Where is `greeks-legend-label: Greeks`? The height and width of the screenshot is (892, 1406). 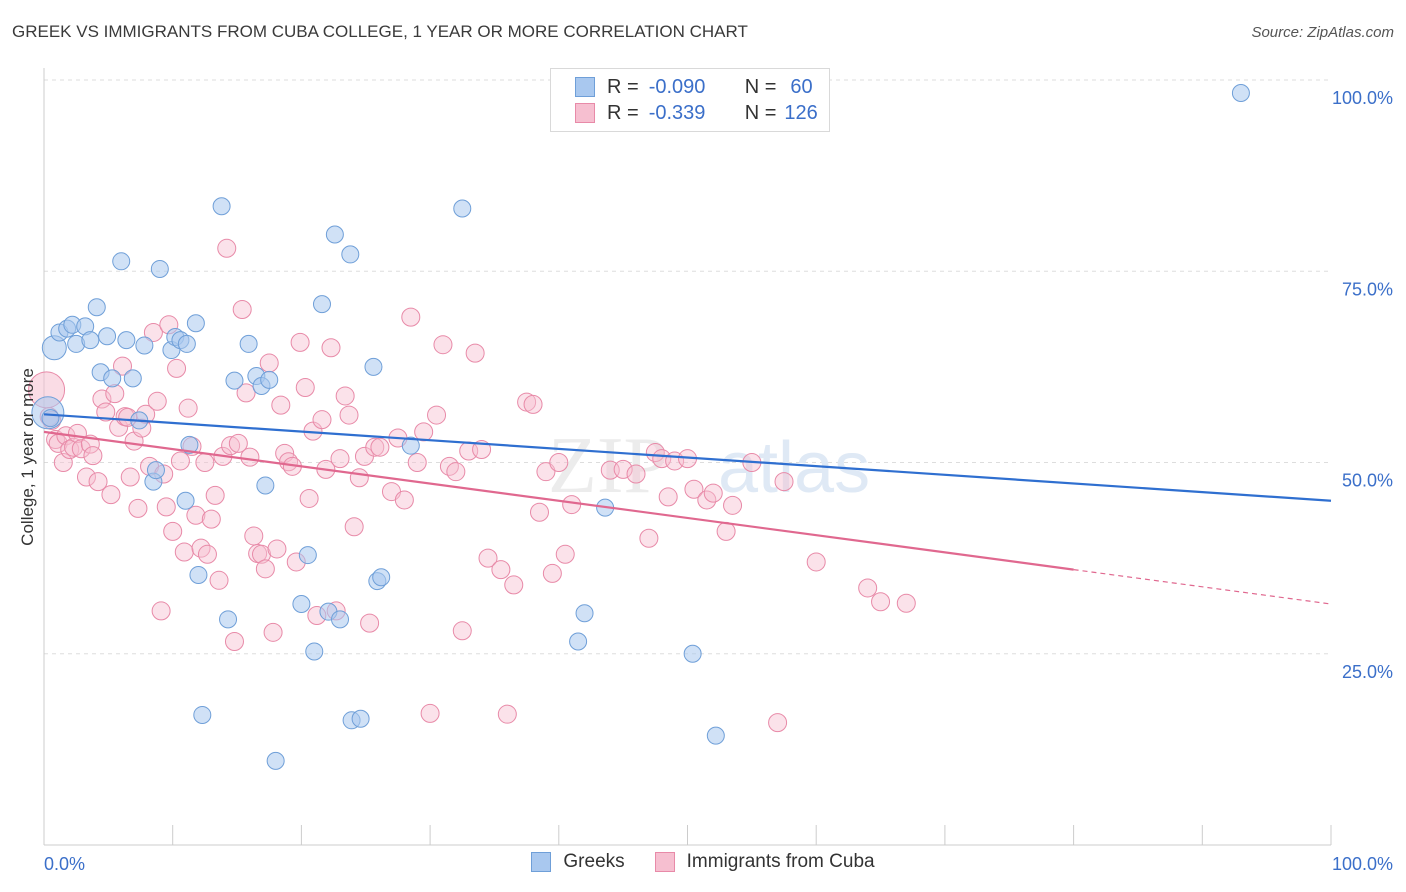
greeks-legend-label: Greeks is located at coordinates (594, 861).